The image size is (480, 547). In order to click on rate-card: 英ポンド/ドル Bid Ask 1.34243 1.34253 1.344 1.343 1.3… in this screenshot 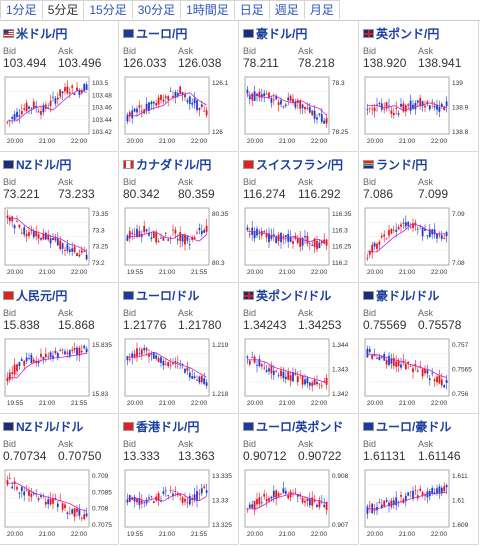, I will do `click(299, 348)`.